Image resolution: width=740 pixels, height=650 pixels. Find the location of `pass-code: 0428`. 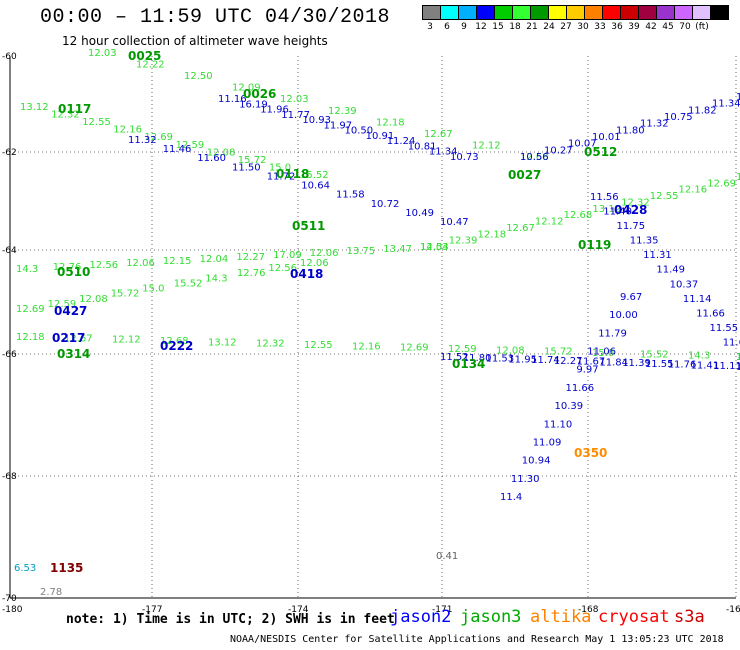

pass-code: 0428 is located at coordinates (630, 210).